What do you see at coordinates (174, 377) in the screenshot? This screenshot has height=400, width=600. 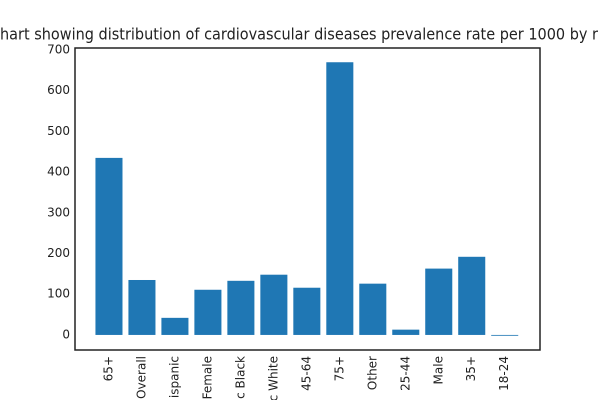 I see `x-tick-label: ispanic` at bounding box center [174, 377].